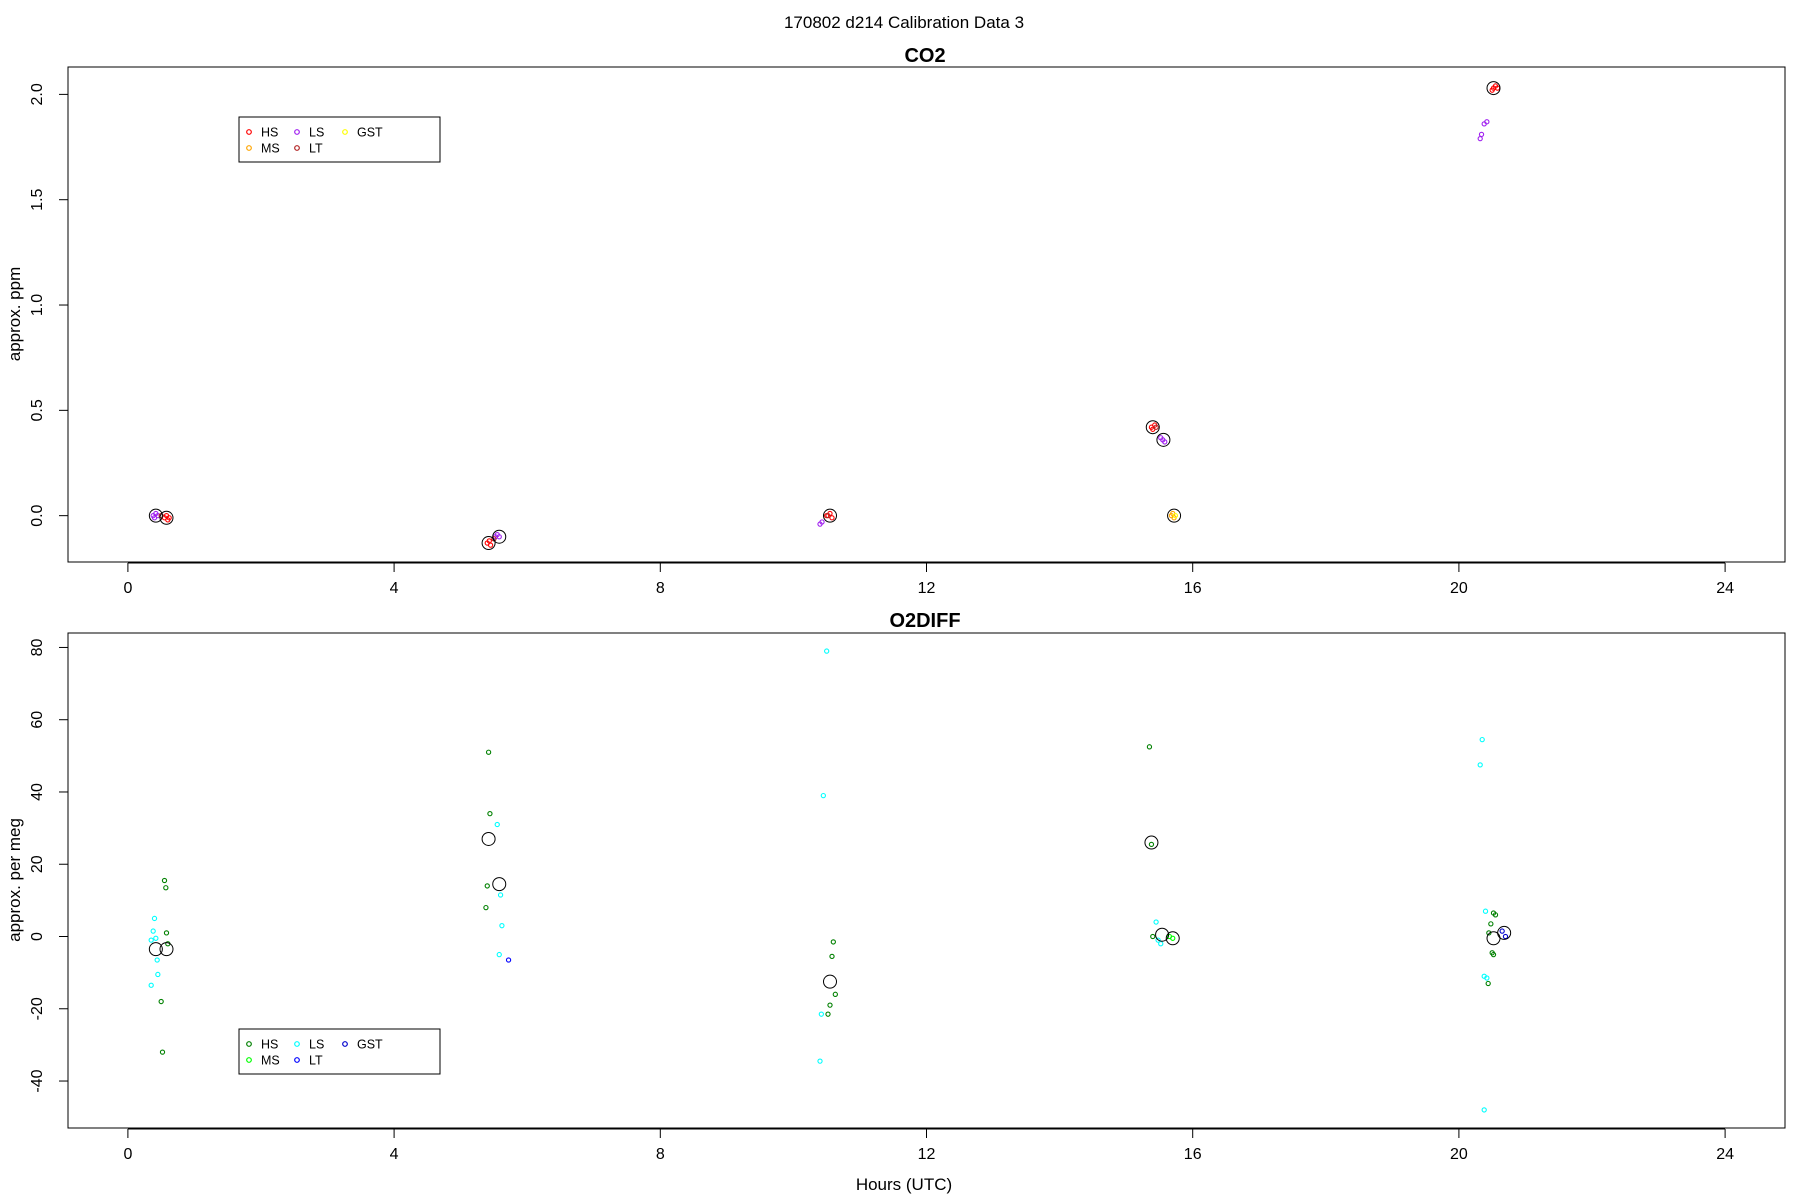 The width and height of the screenshot is (1800, 1200). What do you see at coordinates (345, 132) in the screenshot?
I see `co2-legend-swatch-gst` at bounding box center [345, 132].